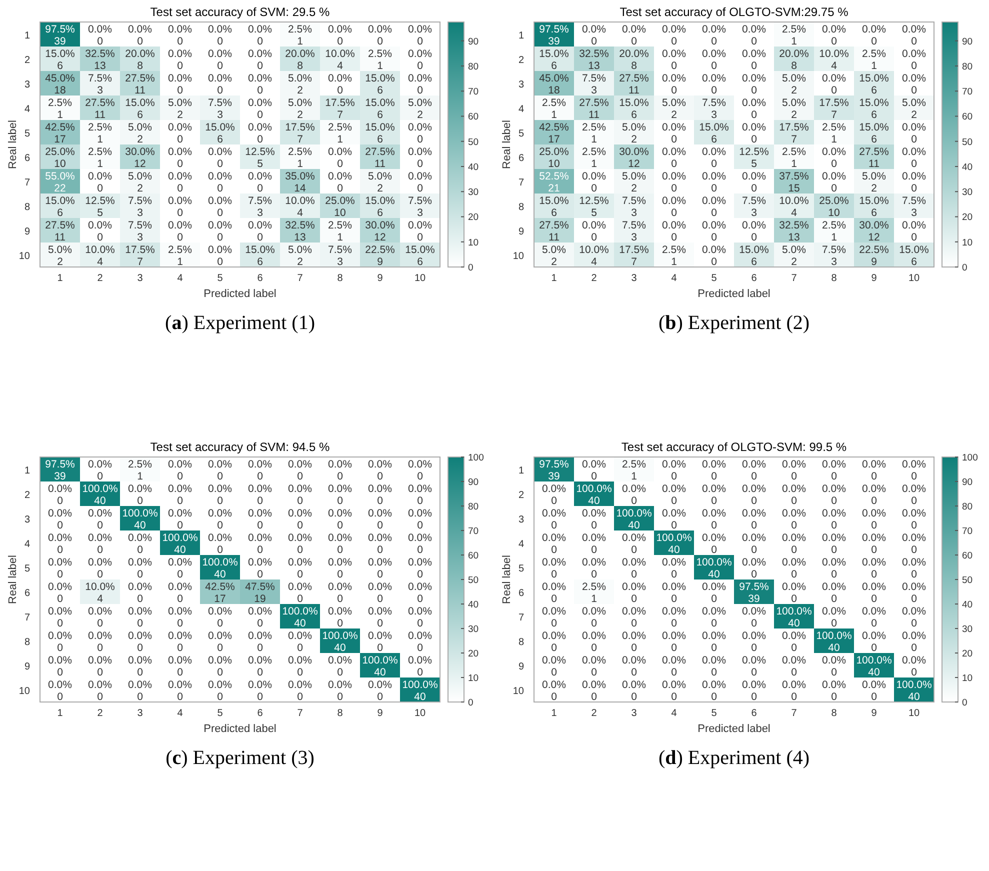 Image resolution: width=989 pixels, height=871 pixels. What do you see at coordinates (754, 278) in the screenshot?
I see `x-tick-label: 6` at bounding box center [754, 278].